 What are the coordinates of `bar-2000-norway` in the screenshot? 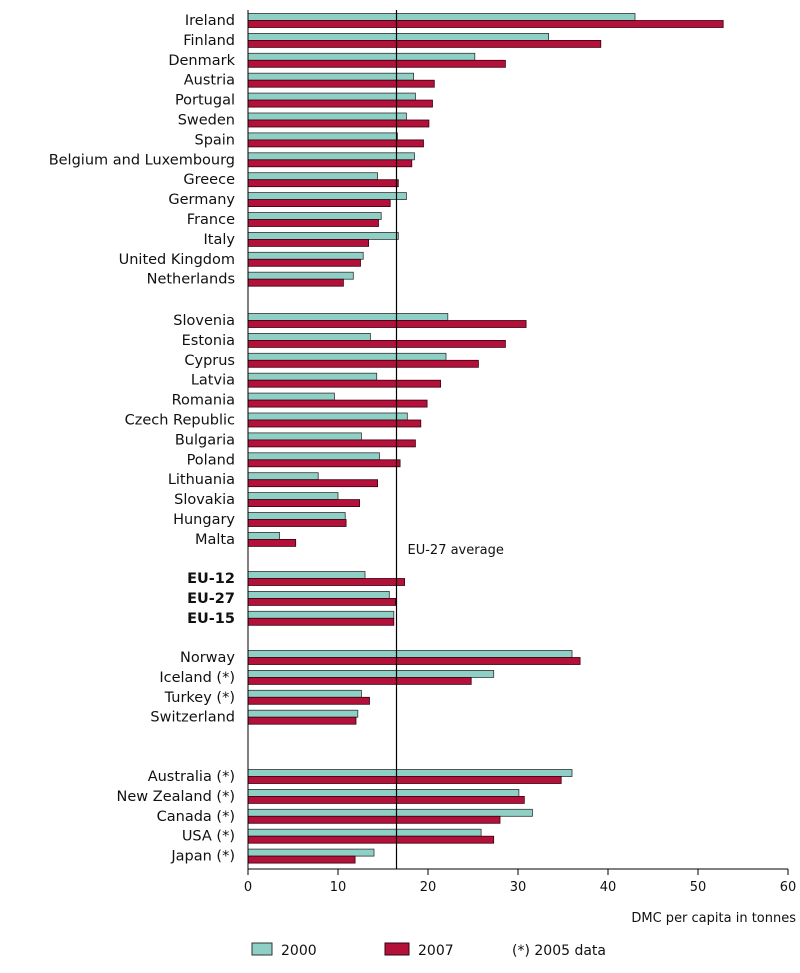 It's located at (410, 654).